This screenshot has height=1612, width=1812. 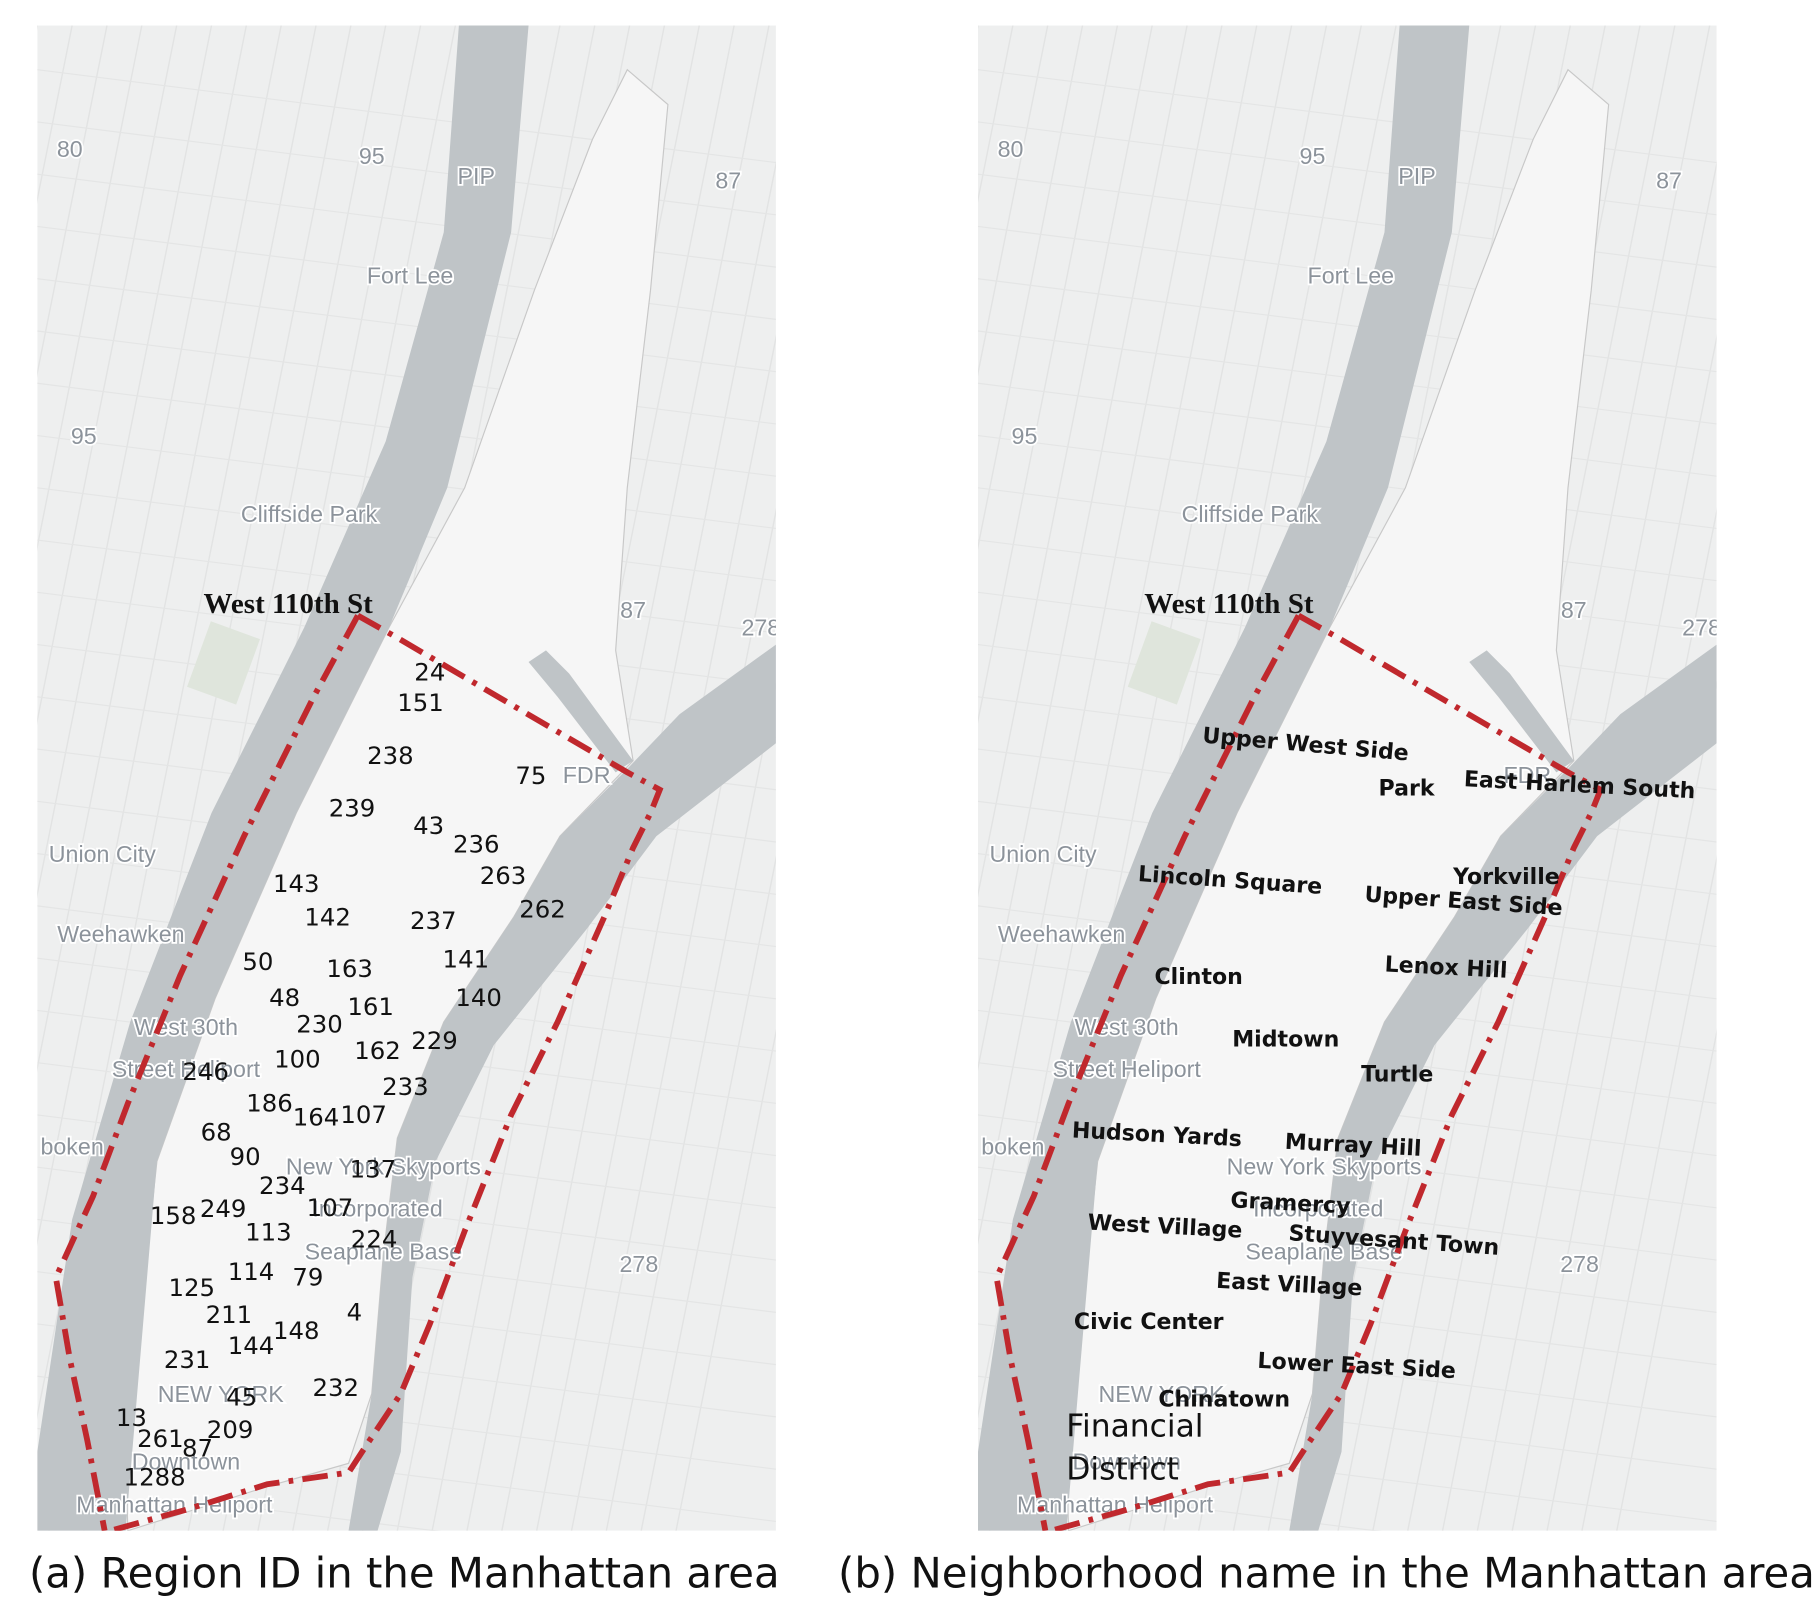 What do you see at coordinates (187, 1359) in the screenshot?
I see `region-id: 231` at bounding box center [187, 1359].